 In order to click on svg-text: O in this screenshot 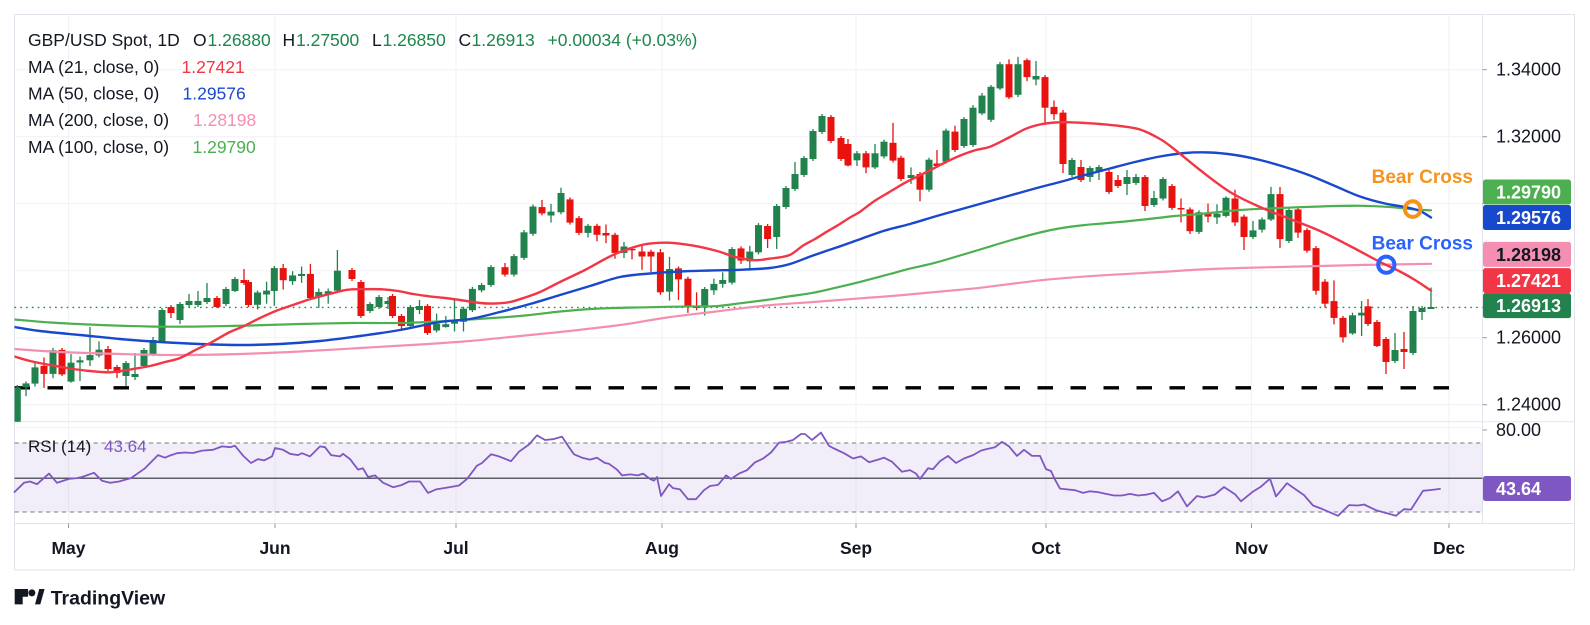, I will do `click(200, 40)`.